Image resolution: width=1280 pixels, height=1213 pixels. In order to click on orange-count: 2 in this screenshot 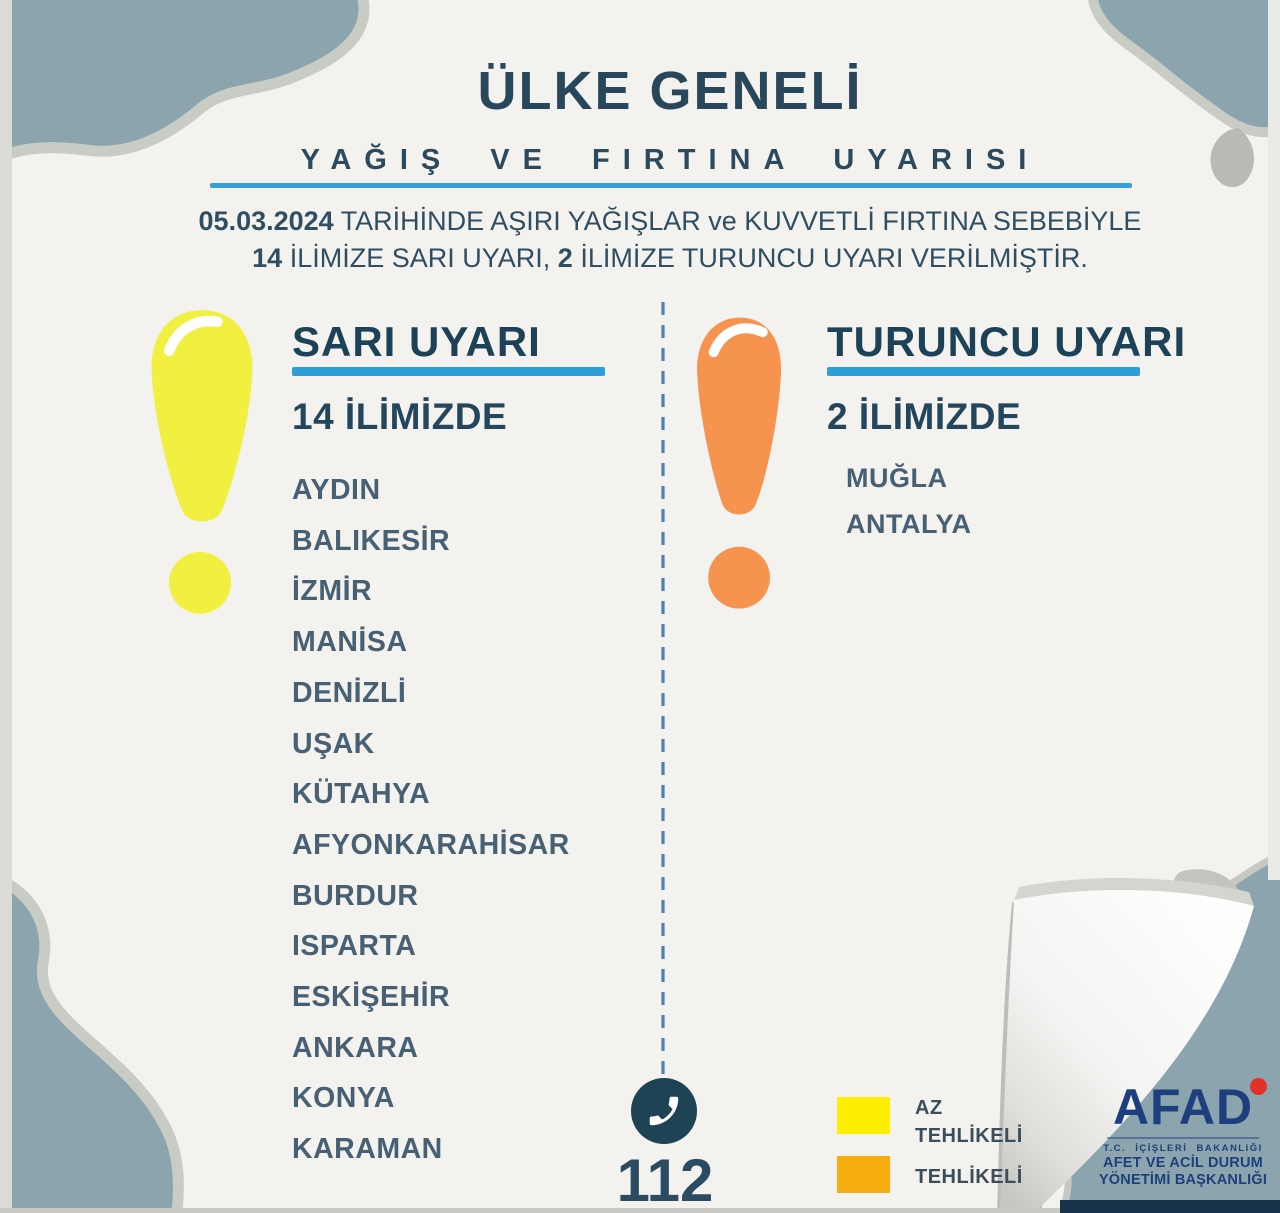, I will do `click(565, 258)`.